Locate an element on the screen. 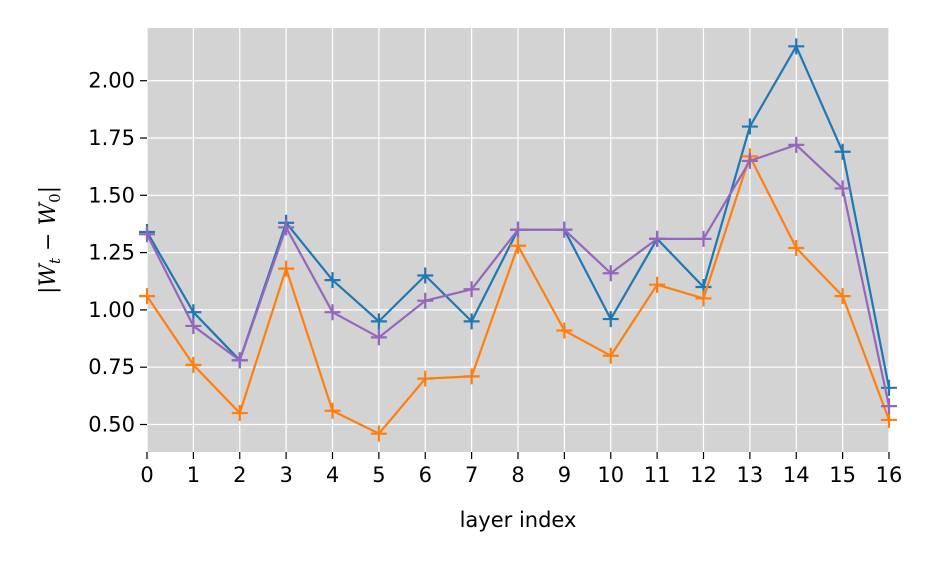 Image resolution: width=934 pixels, height=561 pixels. x-axis-ticks: 0 1 2 3 4 5 6 7 8 9 10 11 12 13 14 15 16 is located at coordinates (521, 469).